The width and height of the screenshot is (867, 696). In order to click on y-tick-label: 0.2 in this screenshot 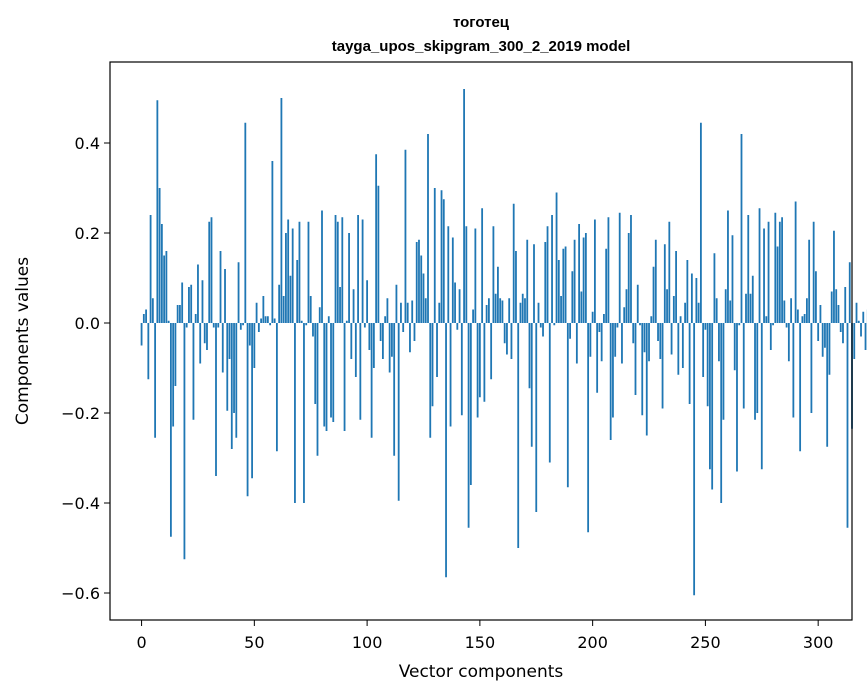, I will do `click(87, 233)`.